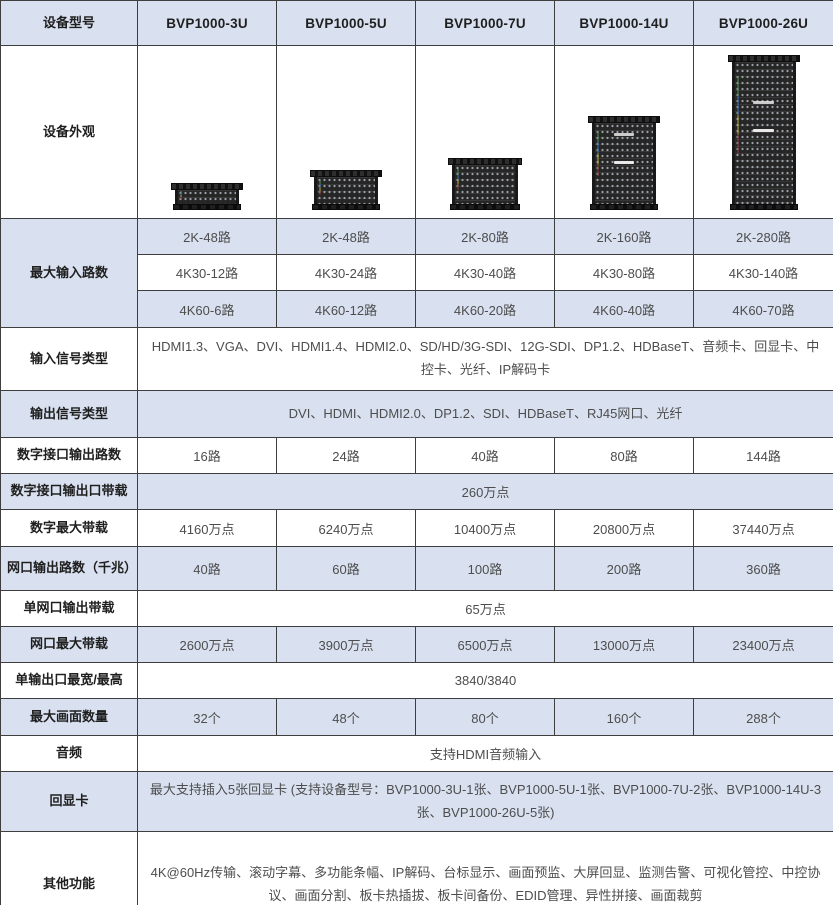  I want to click on header-model-bvp1000-3u: BVP1000-3U, so click(207, 23).